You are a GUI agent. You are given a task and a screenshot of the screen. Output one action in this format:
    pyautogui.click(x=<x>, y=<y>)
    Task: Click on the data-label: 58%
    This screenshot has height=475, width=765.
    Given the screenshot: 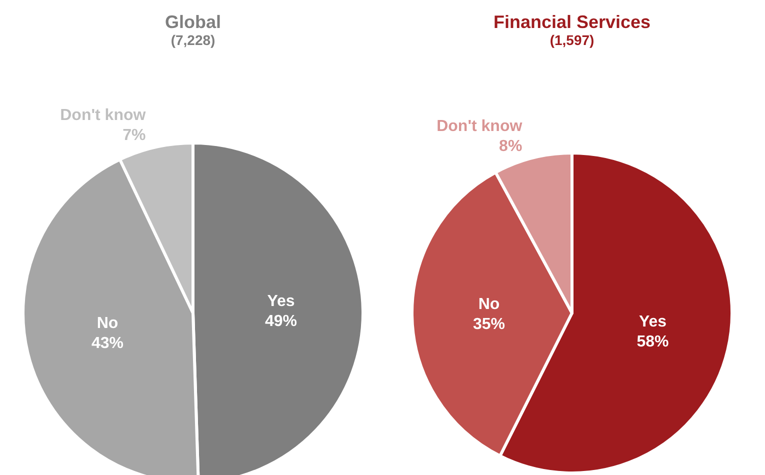 What is the action you would take?
    pyautogui.click(x=652, y=342)
    